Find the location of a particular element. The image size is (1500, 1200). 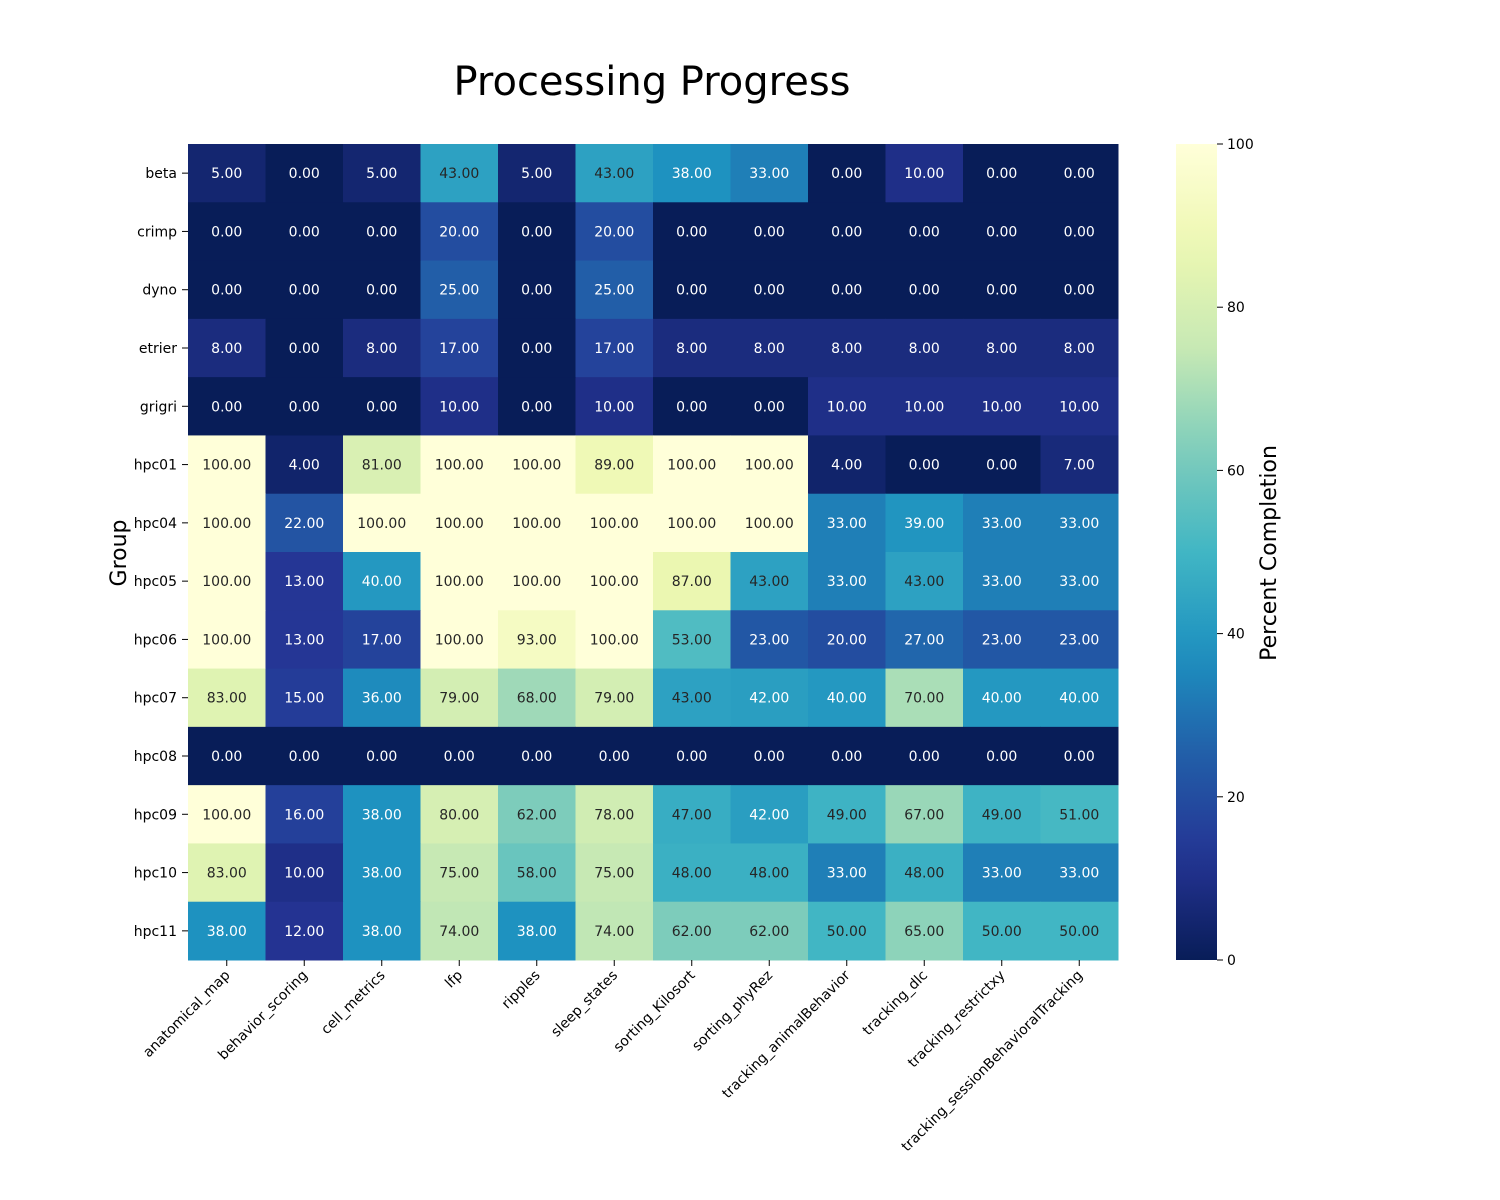

y-tick-label: hpc11 is located at coordinates (155, 932).